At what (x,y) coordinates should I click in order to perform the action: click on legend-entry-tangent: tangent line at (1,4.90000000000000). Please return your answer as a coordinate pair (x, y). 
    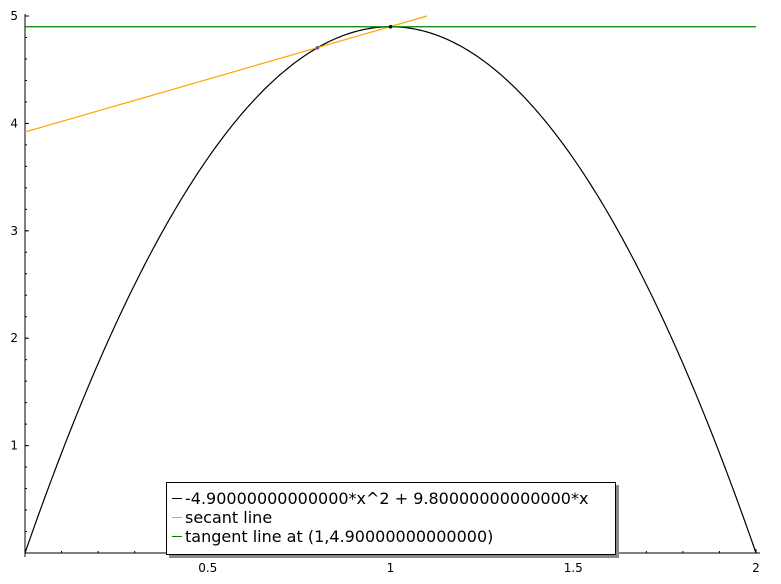
    Looking at the image, I should click on (391, 536).